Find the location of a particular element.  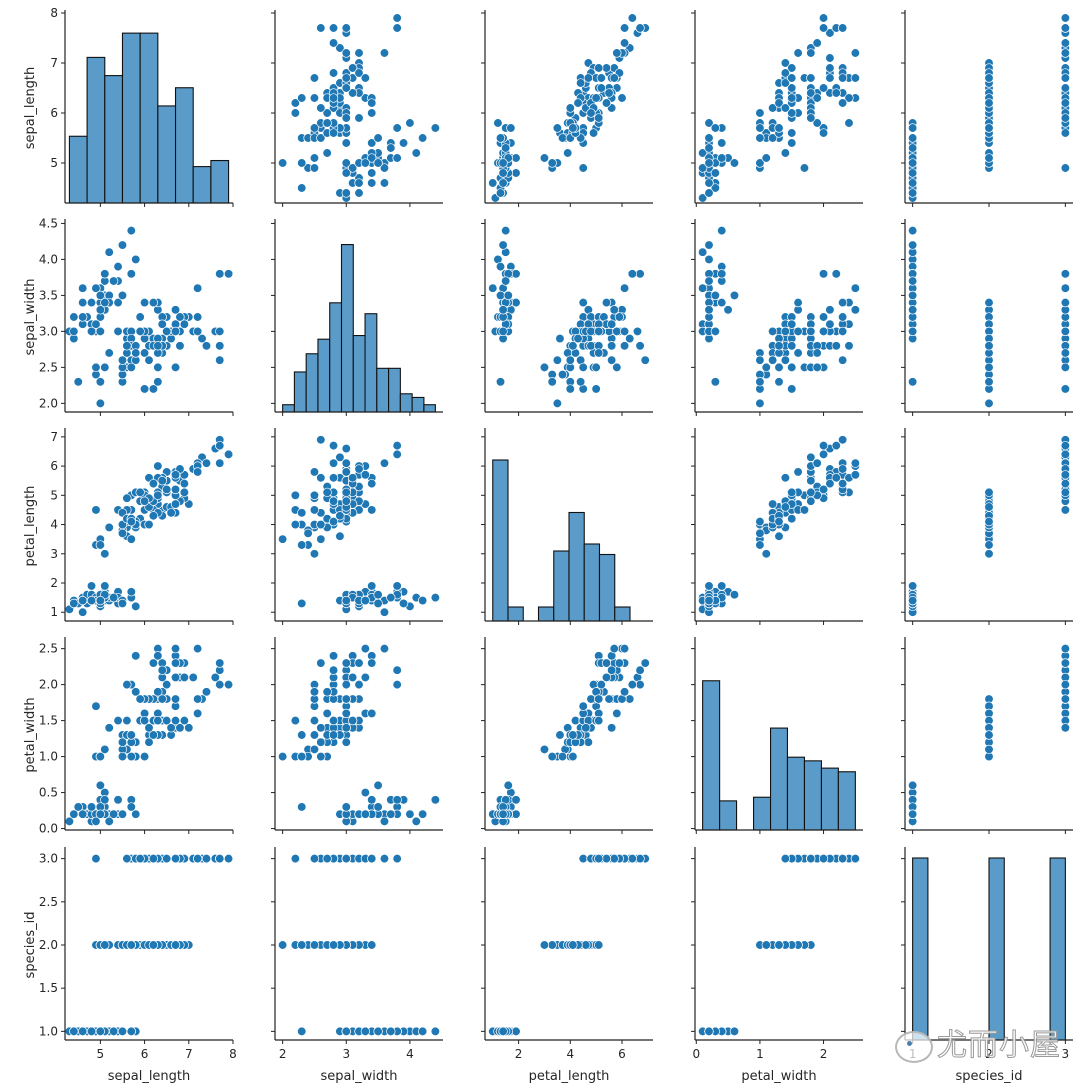

subplot-petal_width-vs-petal_width is located at coordinates (777, 735).